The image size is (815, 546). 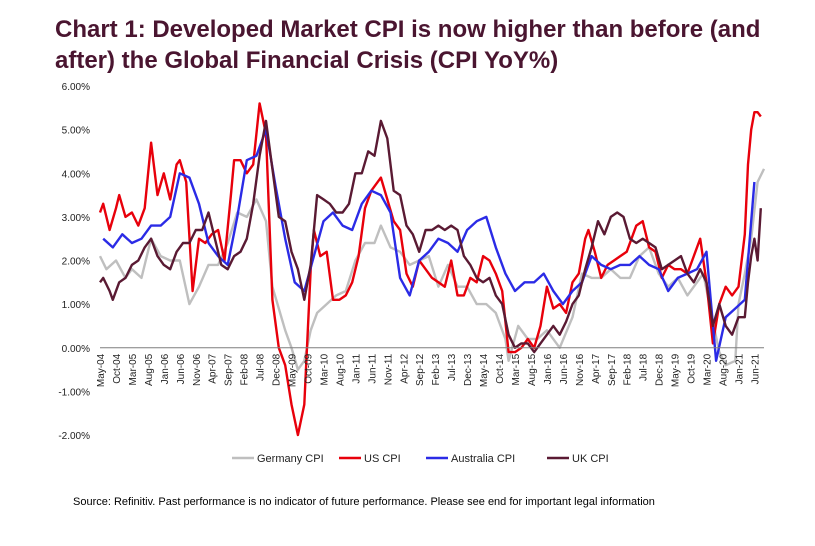 What do you see at coordinates (356, 368) in the screenshot?
I see `x-tick-label: Jan-11` at bounding box center [356, 368].